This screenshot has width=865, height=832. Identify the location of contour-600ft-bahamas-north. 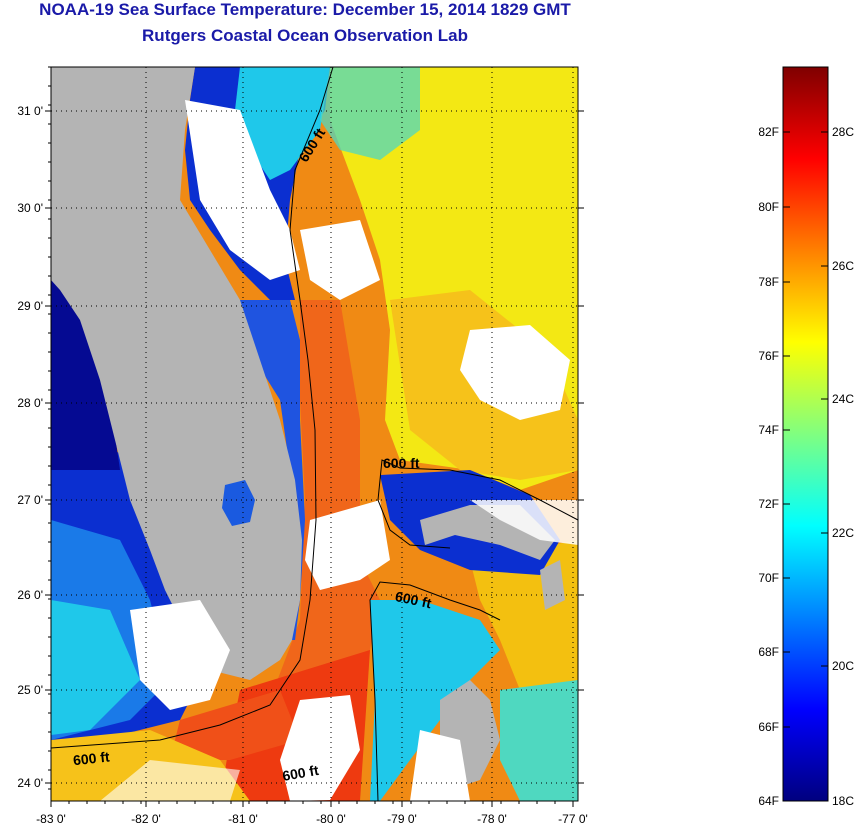
(477, 504).